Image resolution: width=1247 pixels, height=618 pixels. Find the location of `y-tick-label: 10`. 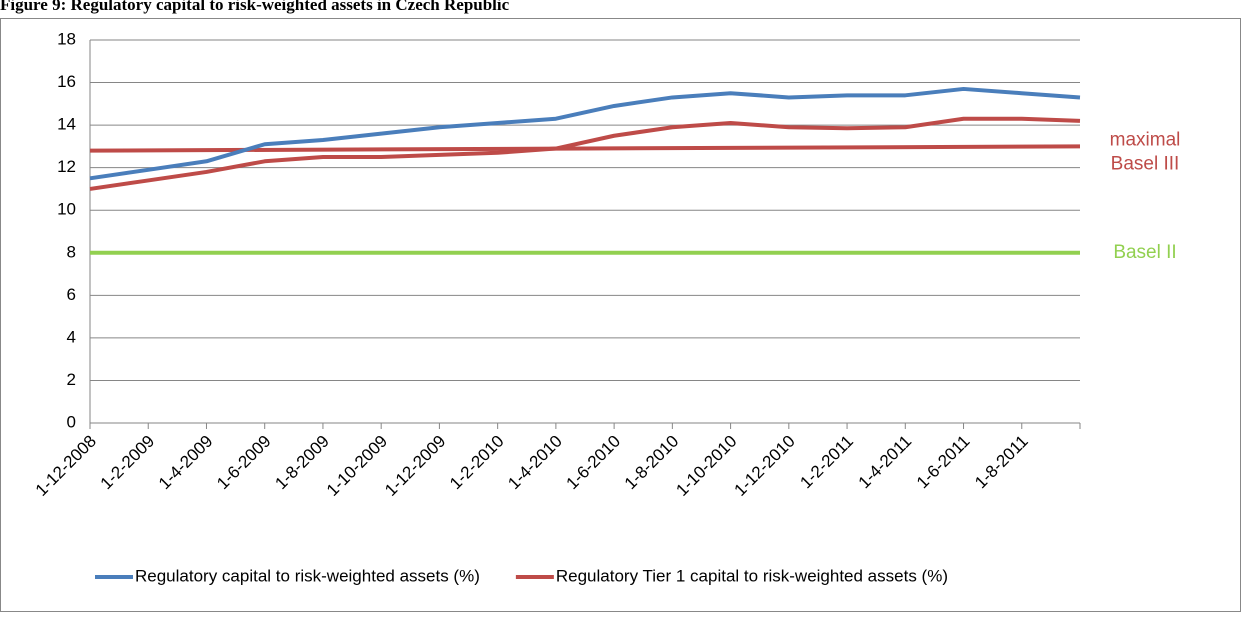

y-tick-label: 10 is located at coordinates (66, 209).